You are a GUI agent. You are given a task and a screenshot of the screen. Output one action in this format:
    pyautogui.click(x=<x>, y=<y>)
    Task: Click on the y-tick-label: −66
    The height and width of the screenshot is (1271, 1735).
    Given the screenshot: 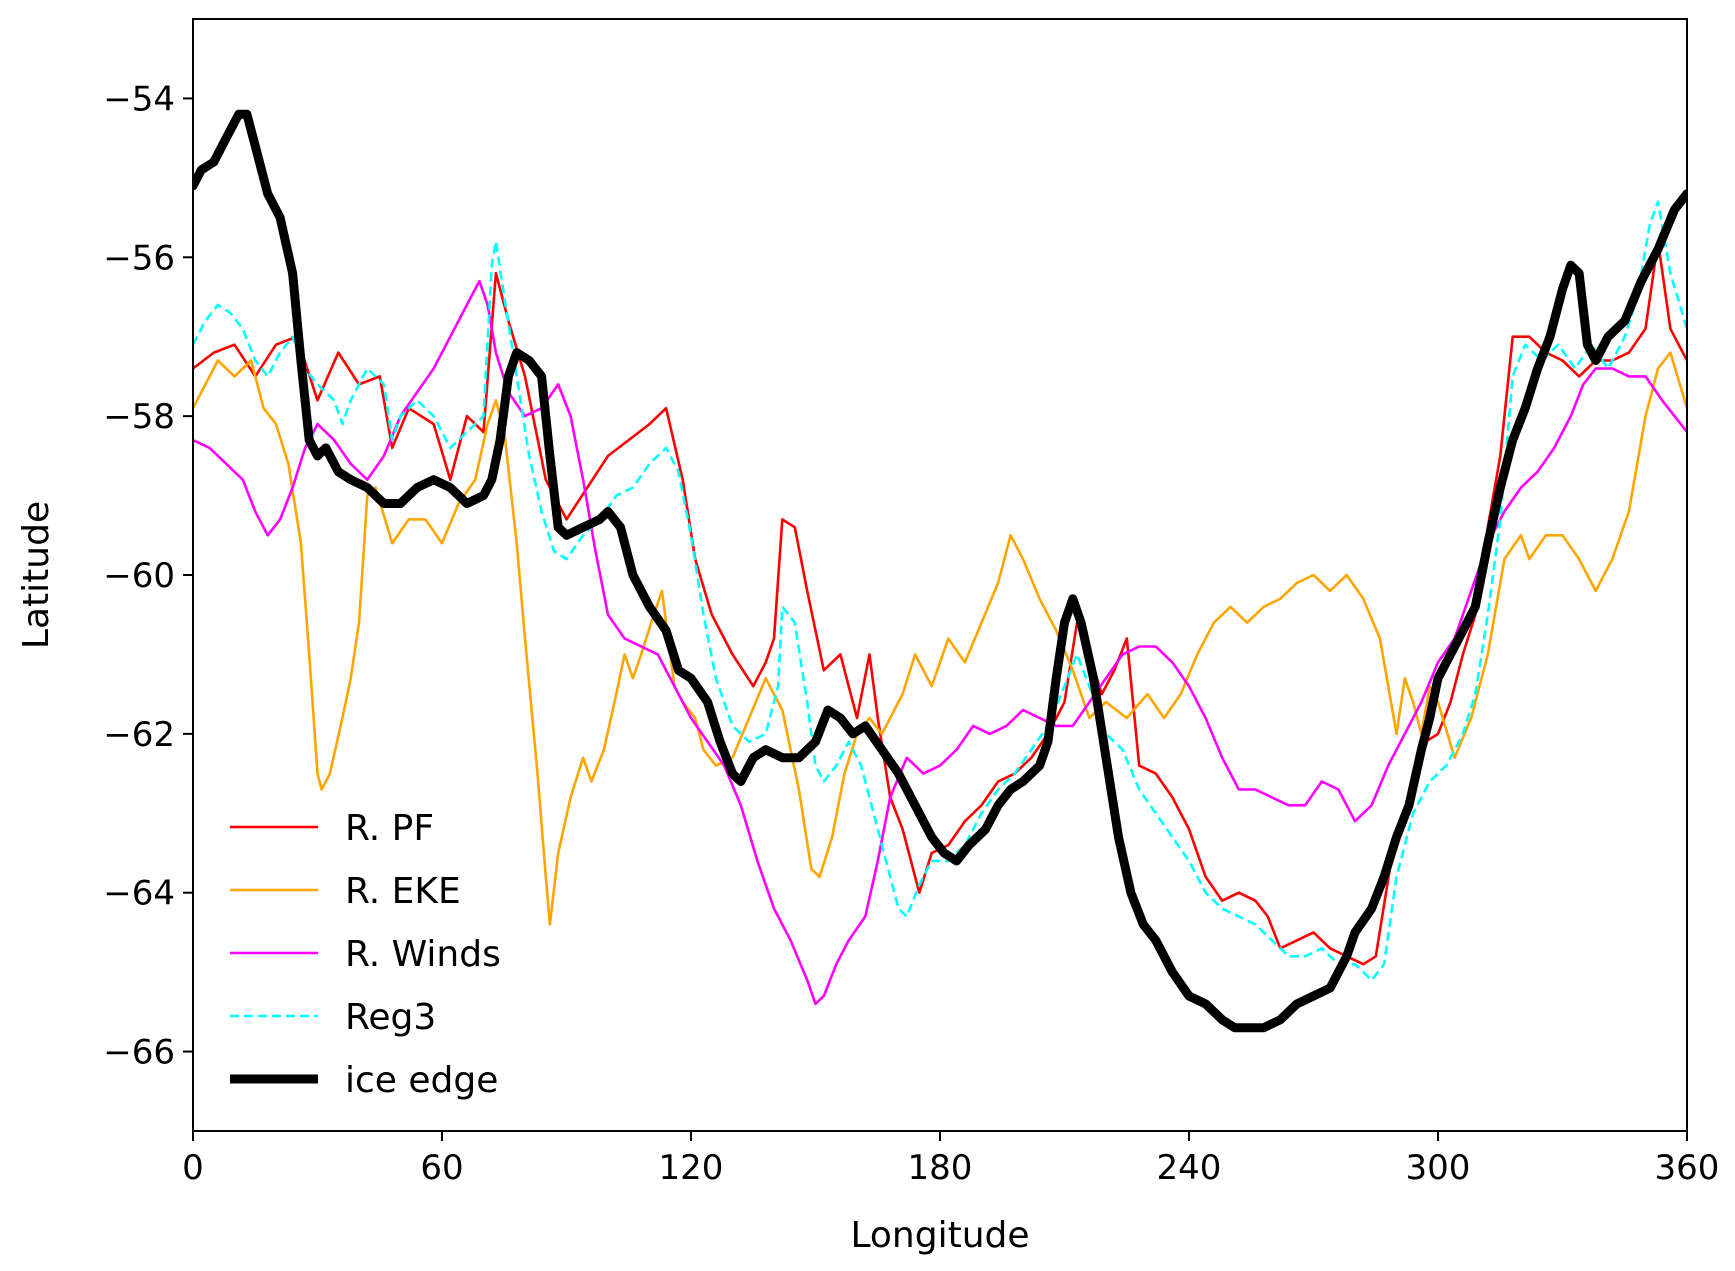 What is the action you would take?
    pyautogui.click(x=139, y=1053)
    